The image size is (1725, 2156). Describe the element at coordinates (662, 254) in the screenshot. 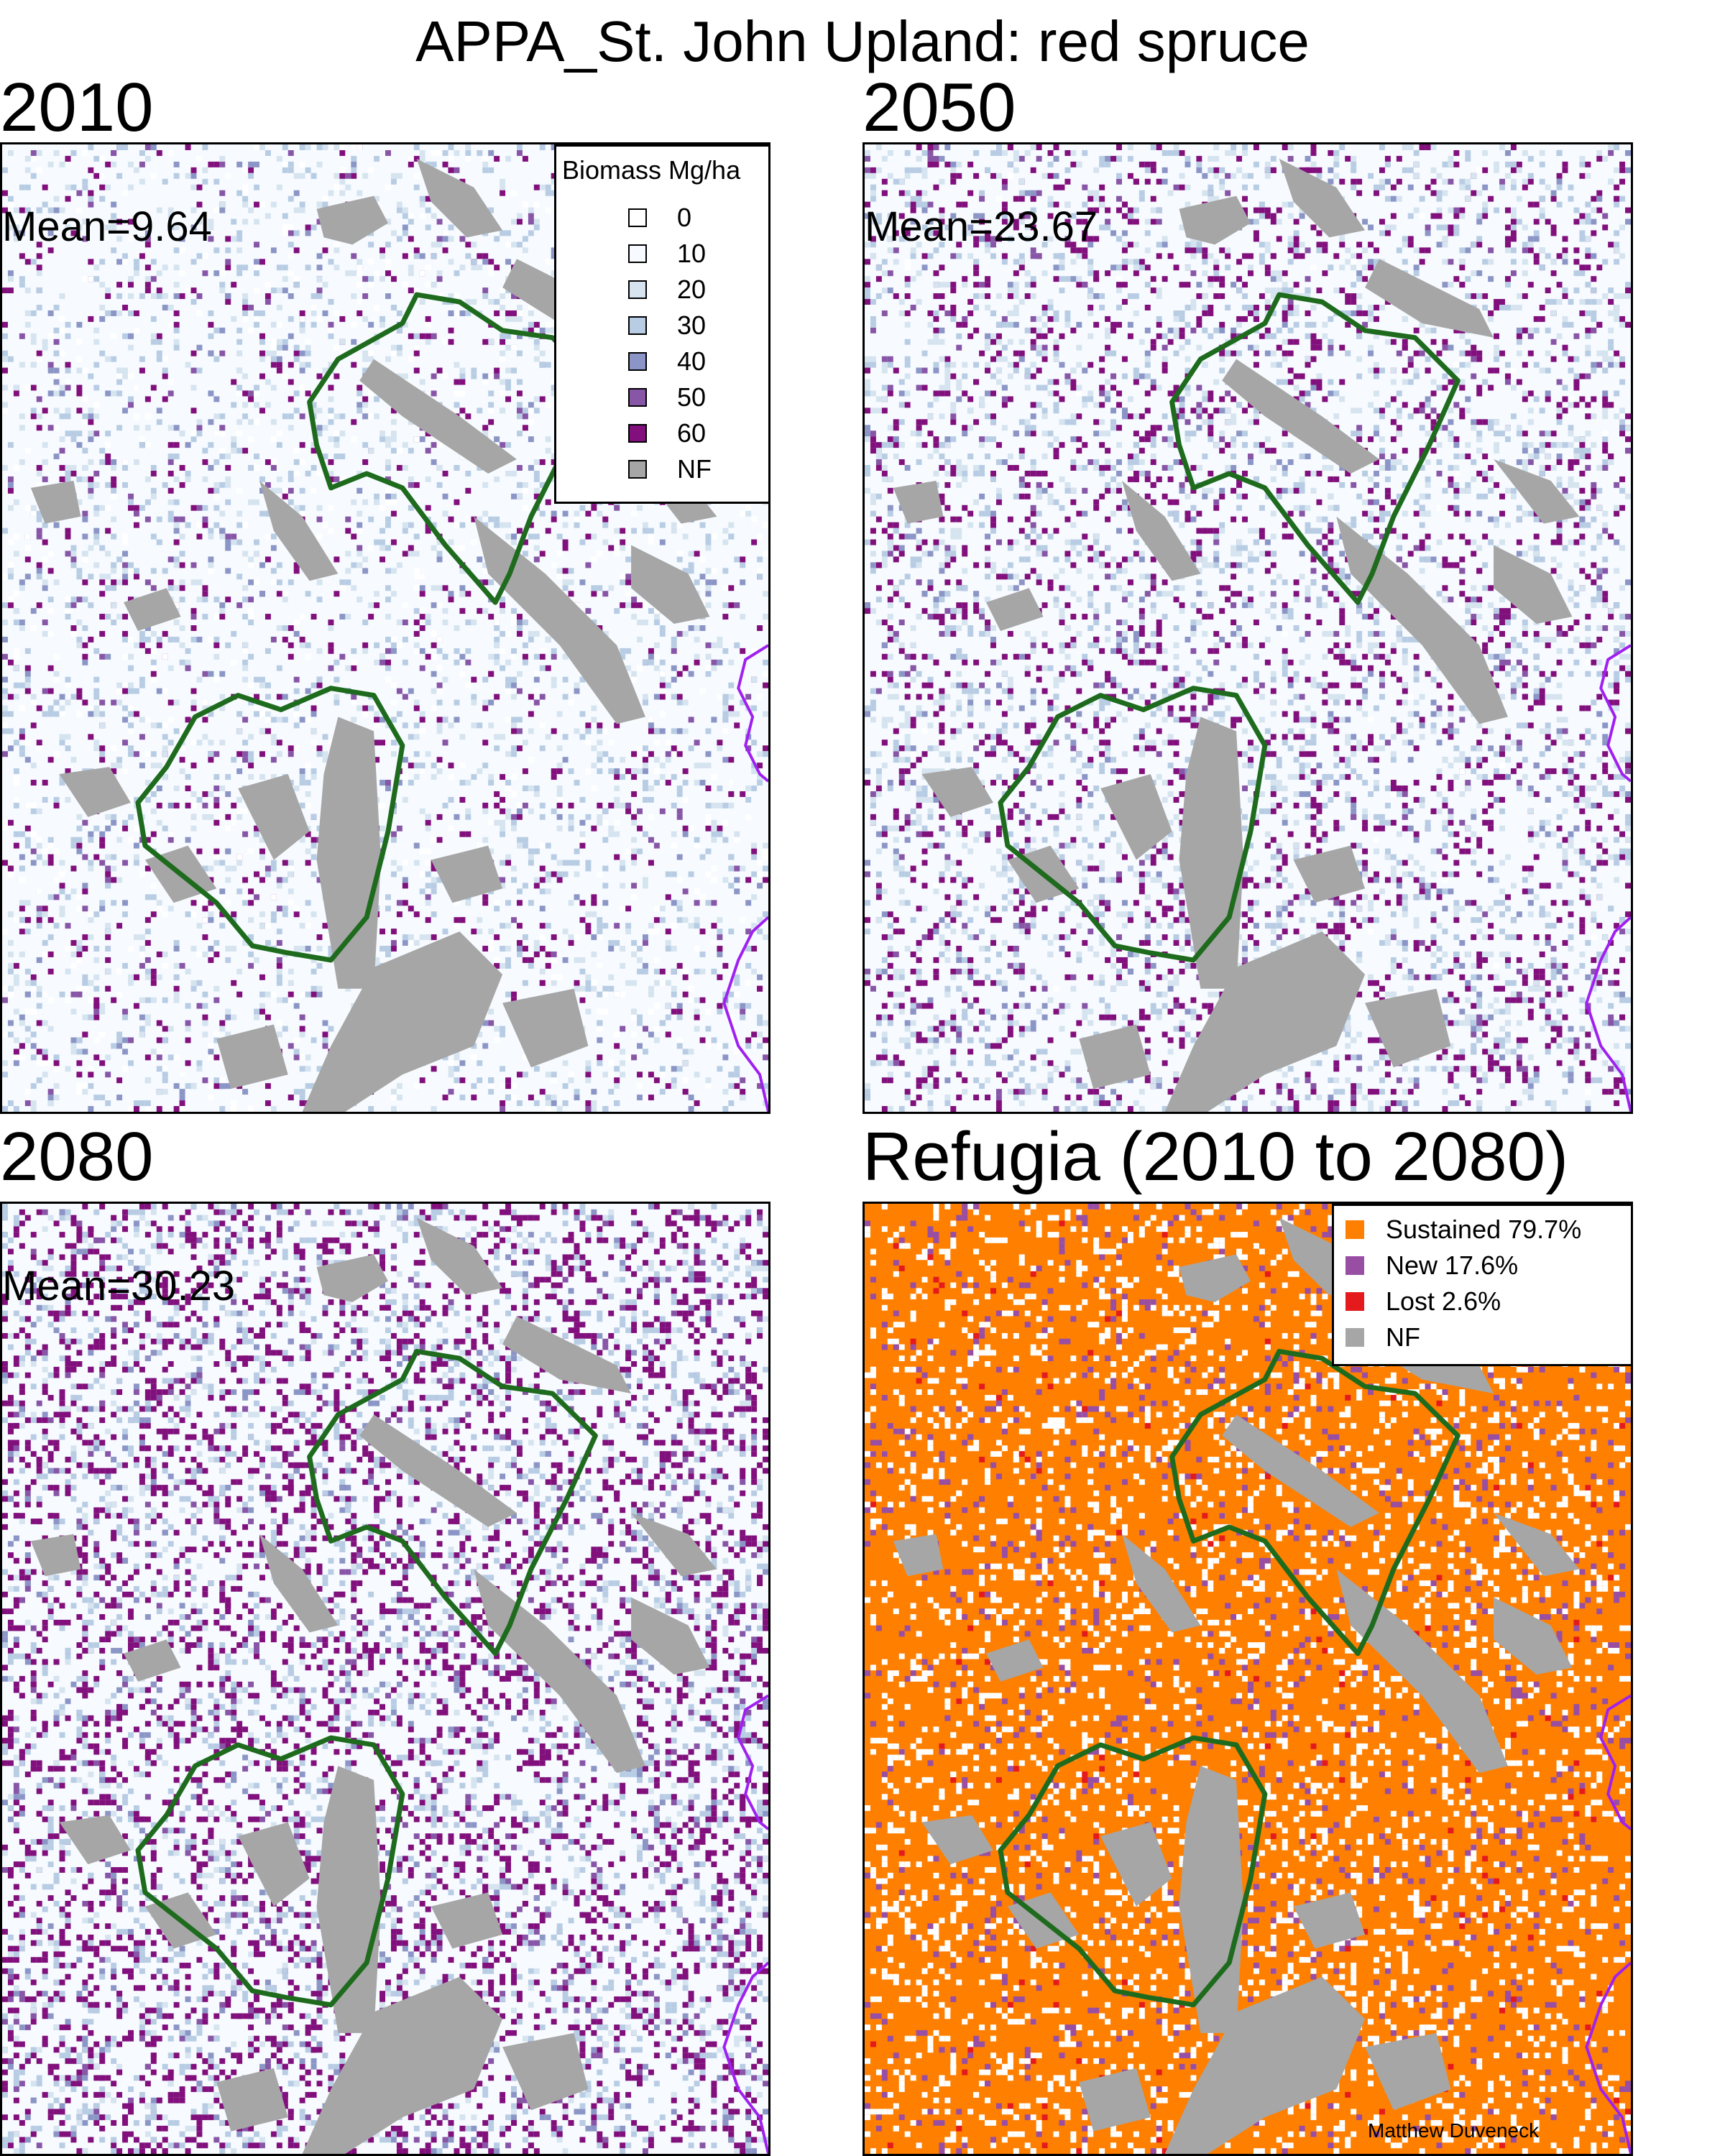

I see `legend-item: 10` at that location.